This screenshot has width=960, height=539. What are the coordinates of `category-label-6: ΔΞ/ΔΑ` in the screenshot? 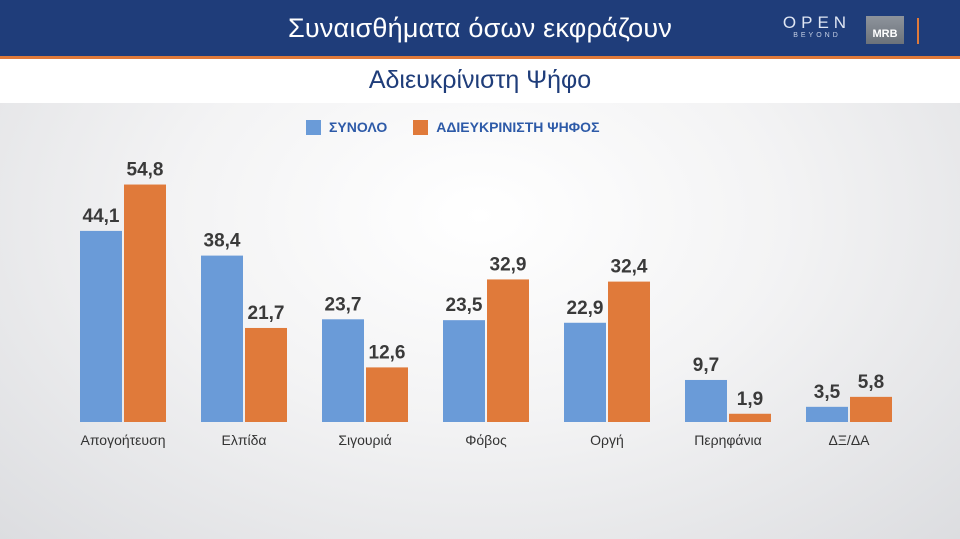 It's located at (849, 440).